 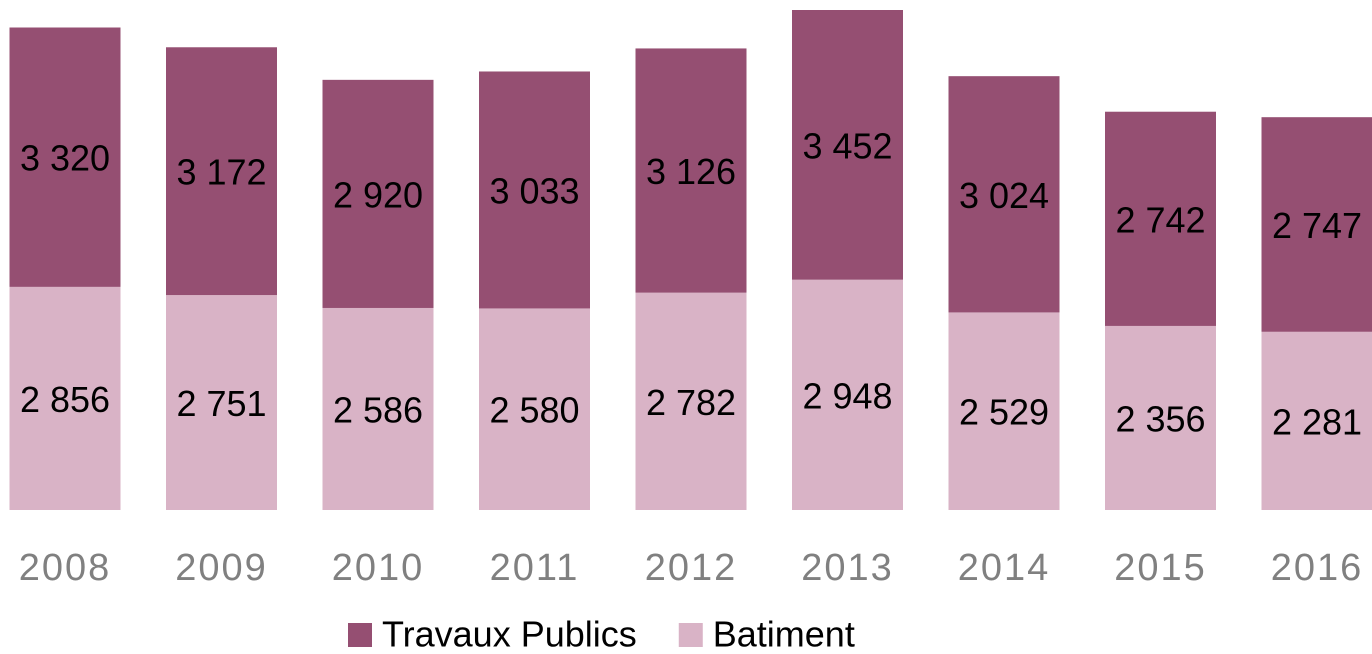 I want to click on legend-label: Travaux Publics, so click(x=509, y=634).